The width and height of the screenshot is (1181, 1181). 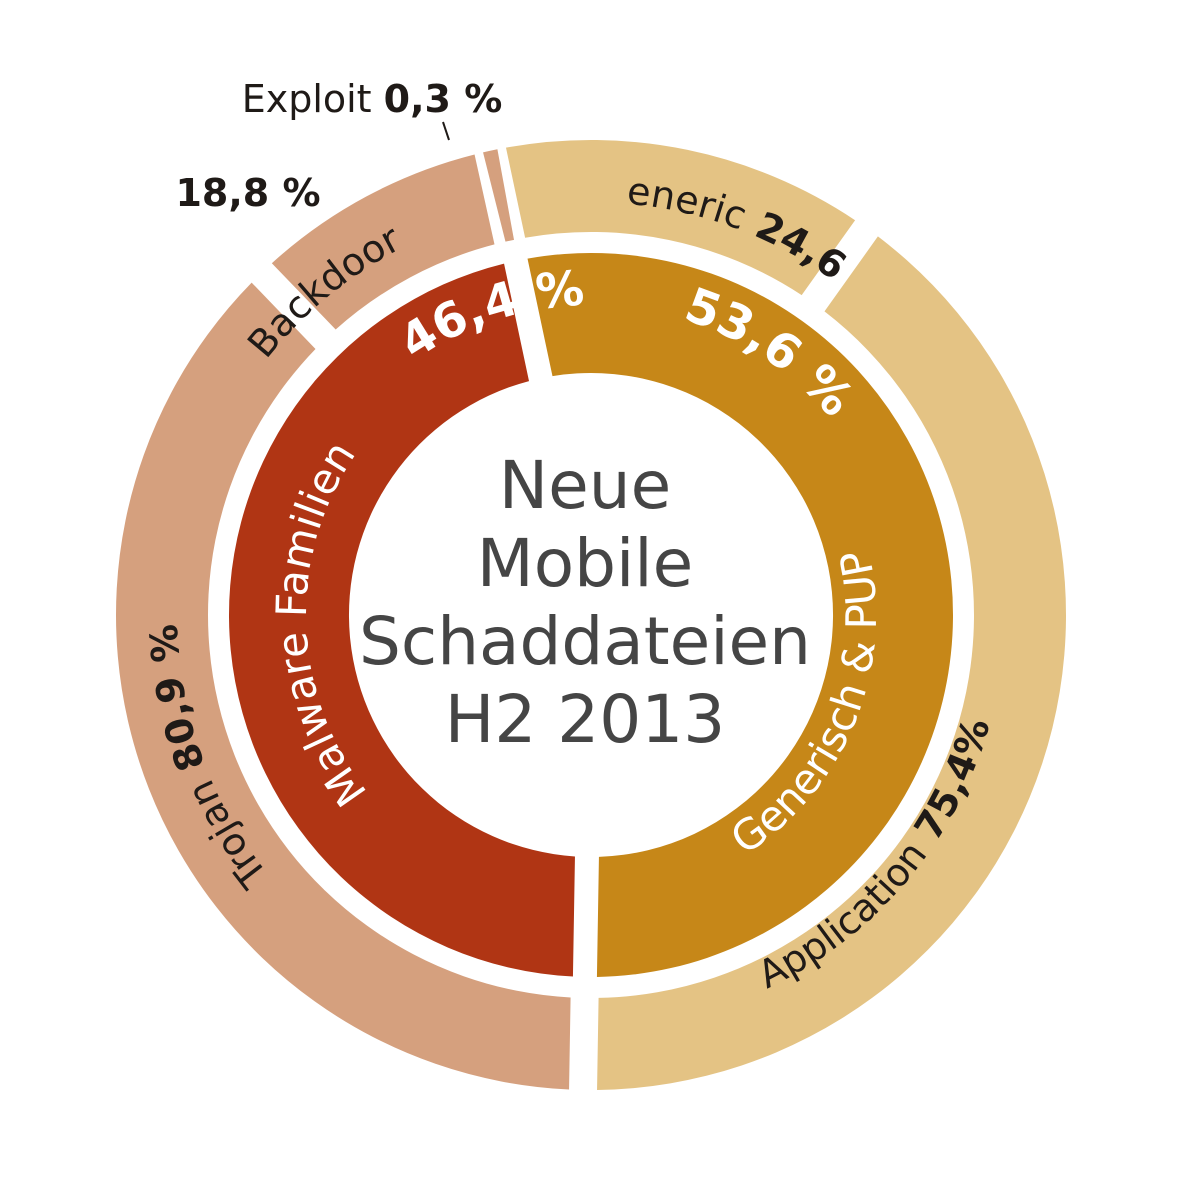 I want to click on outer-slice-backdoor, so click(x=383, y=242).